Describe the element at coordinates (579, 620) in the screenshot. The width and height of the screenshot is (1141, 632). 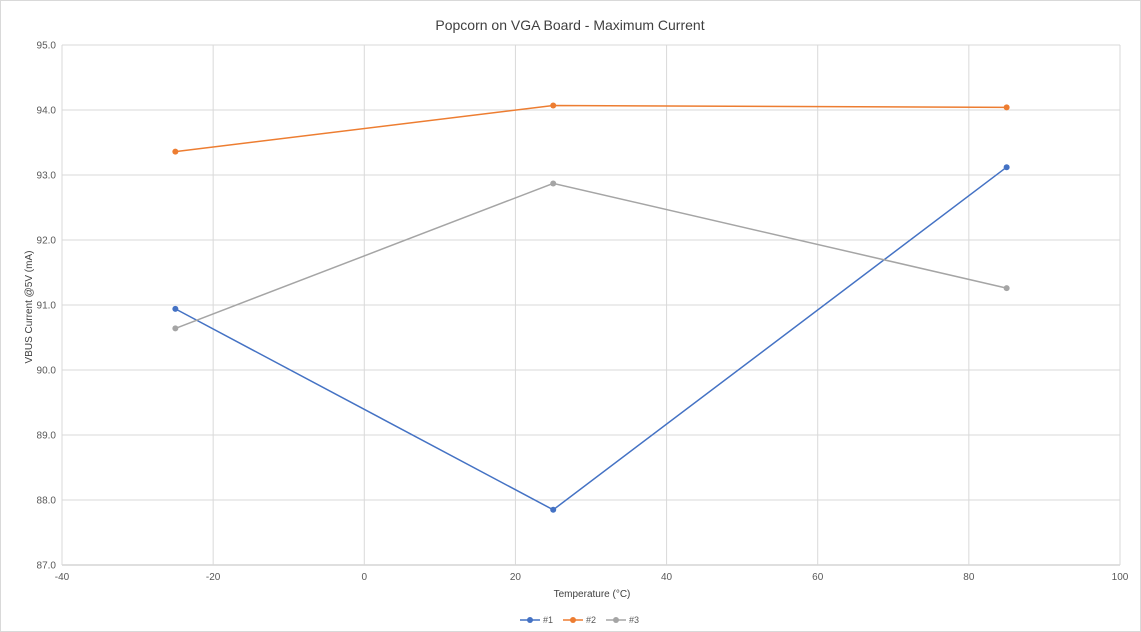
I see `legend: #1 #2 #3` at that location.